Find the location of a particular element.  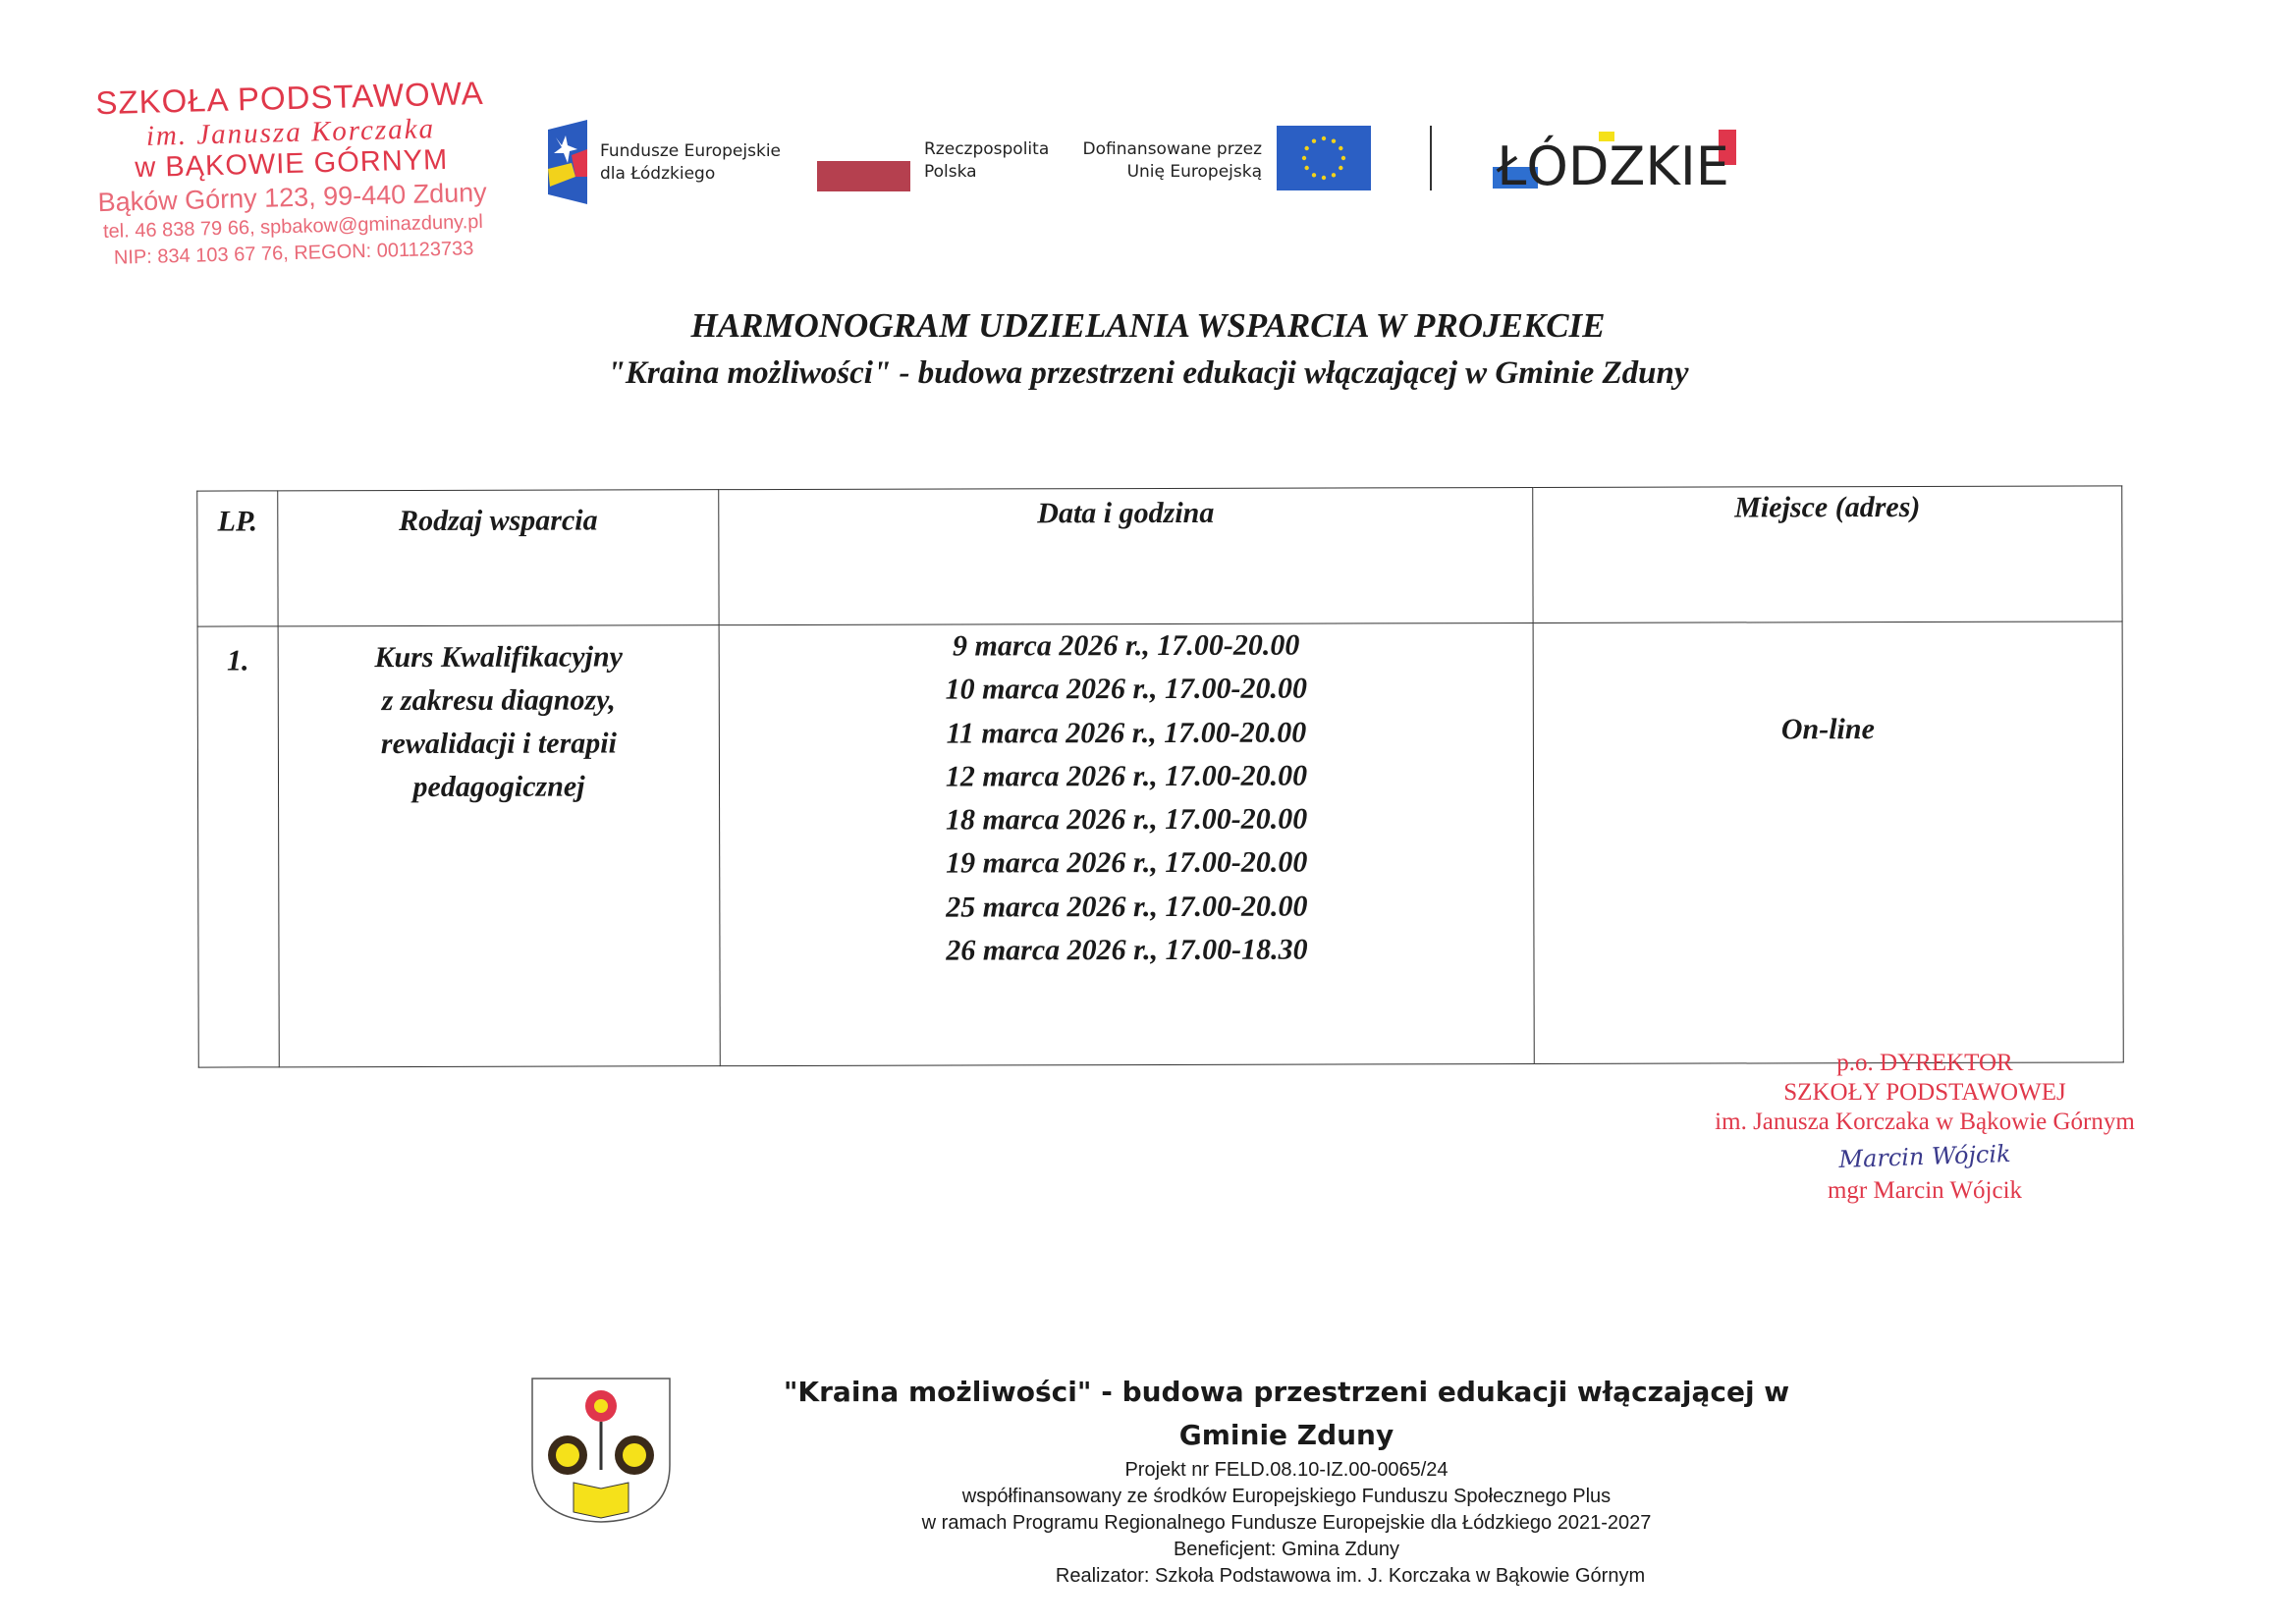

date-entry: 25 marca 2026 r., 17.00-20.00 is located at coordinates (1127, 907).